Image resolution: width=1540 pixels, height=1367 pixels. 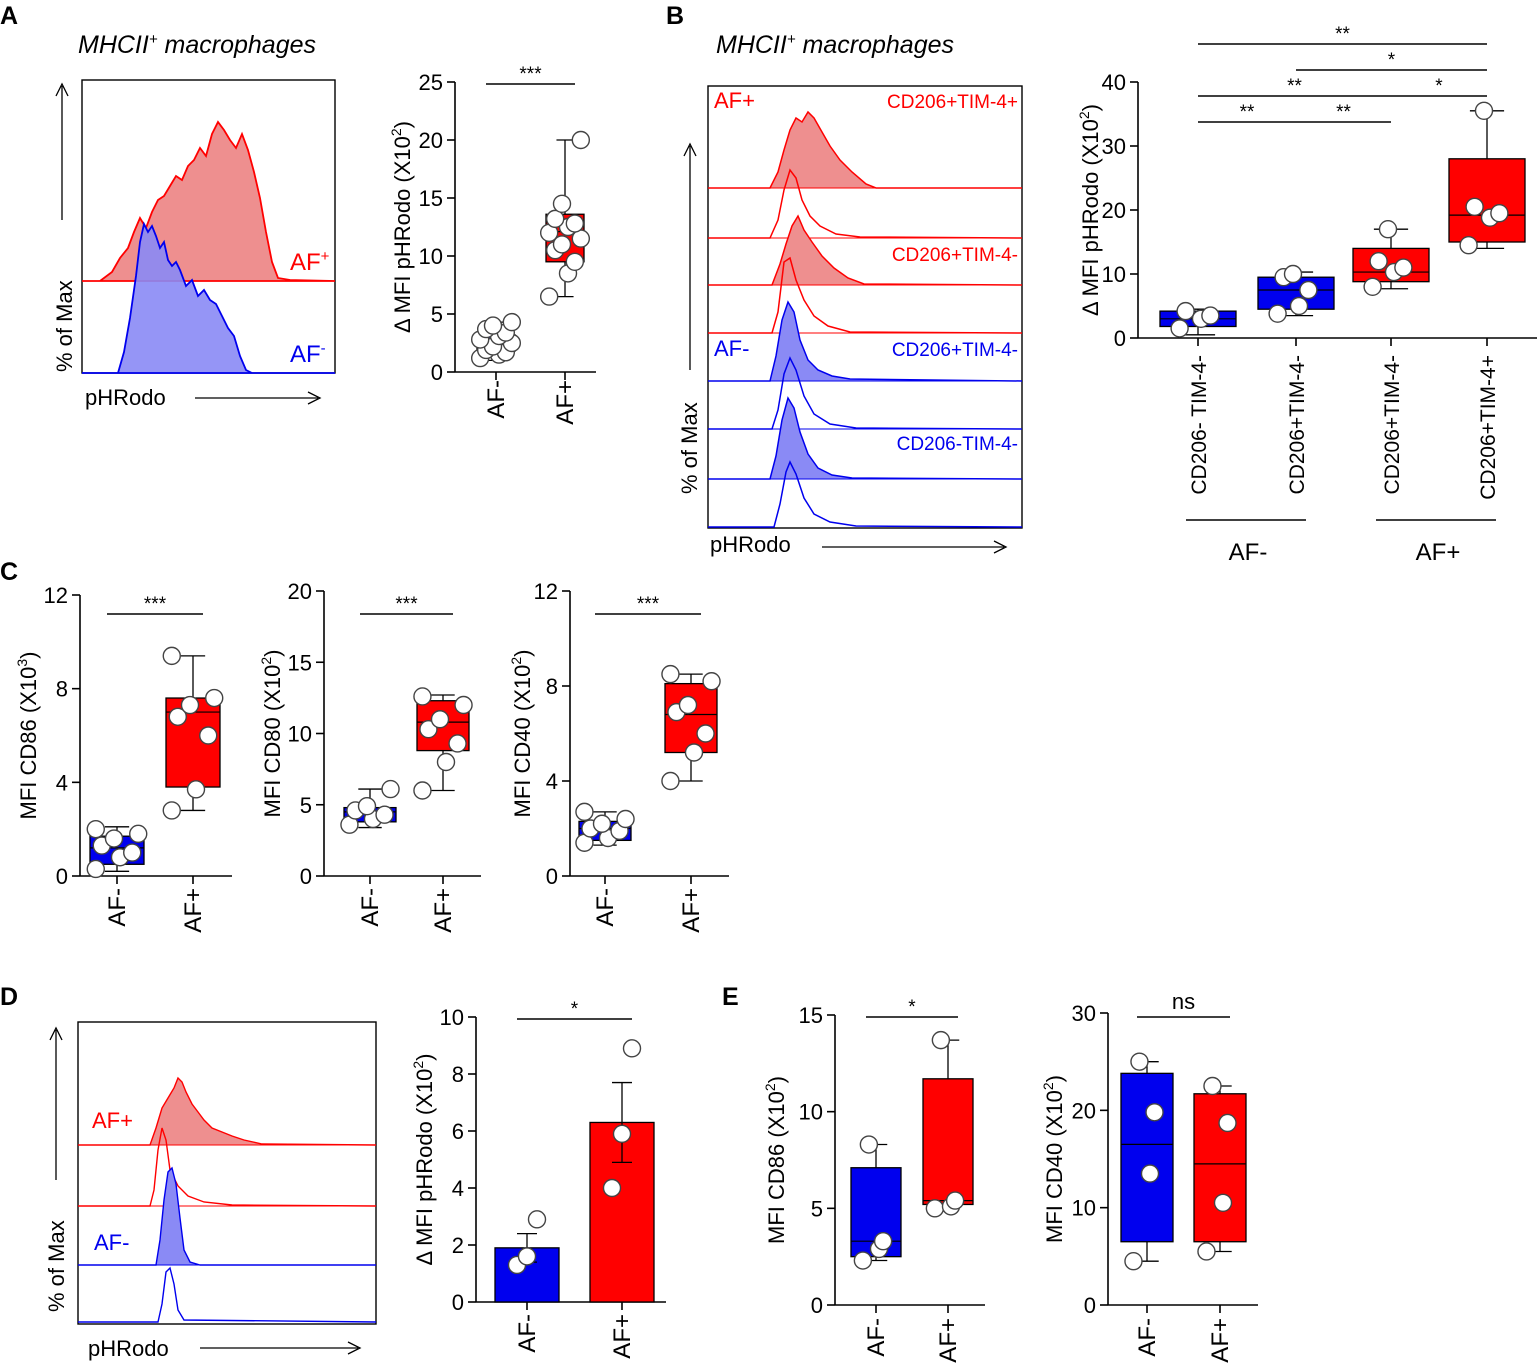 I want to click on panel-b-af-pos-label: AF+, so click(x=734, y=100).